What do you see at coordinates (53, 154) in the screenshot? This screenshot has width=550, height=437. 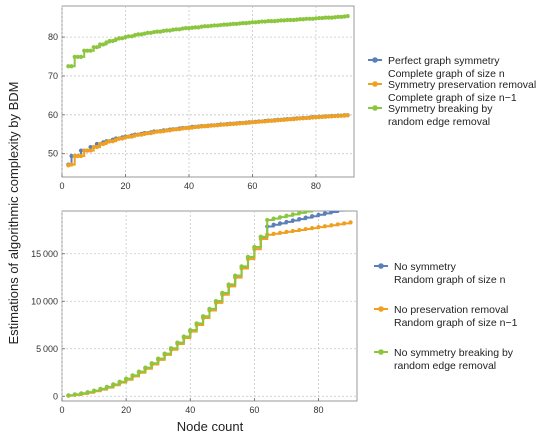 I see `top-y-tick-label: 50` at bounding box center [53, 154].